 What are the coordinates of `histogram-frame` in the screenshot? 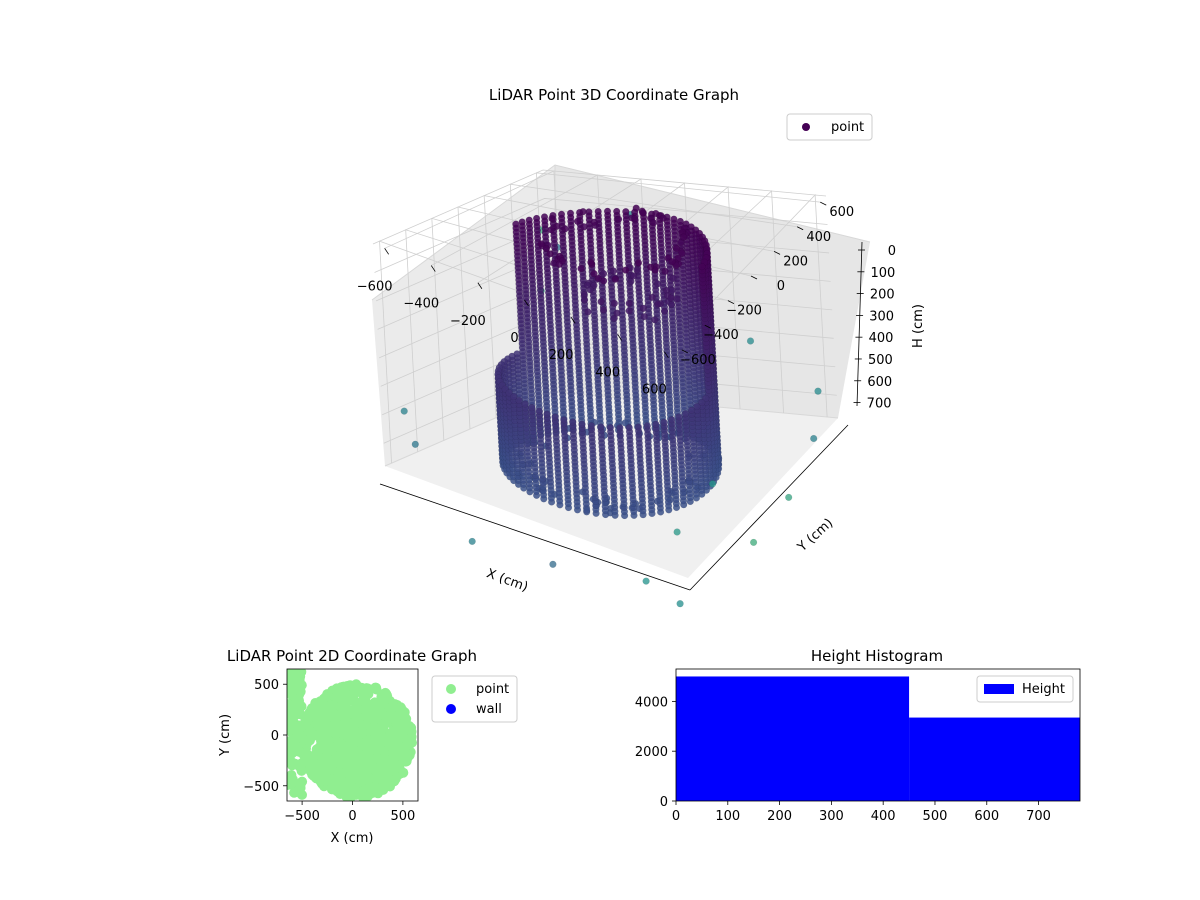 It's located at (878, 735).